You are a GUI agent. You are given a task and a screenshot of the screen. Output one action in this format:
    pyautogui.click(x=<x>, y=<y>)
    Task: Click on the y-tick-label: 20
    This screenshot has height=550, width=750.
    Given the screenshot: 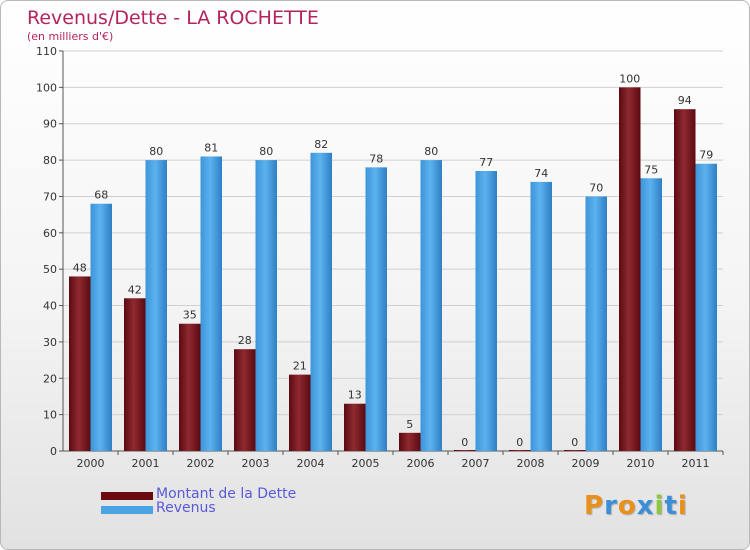 What is the action you would take?
    pyautogui.click(x=50, y=378)
    